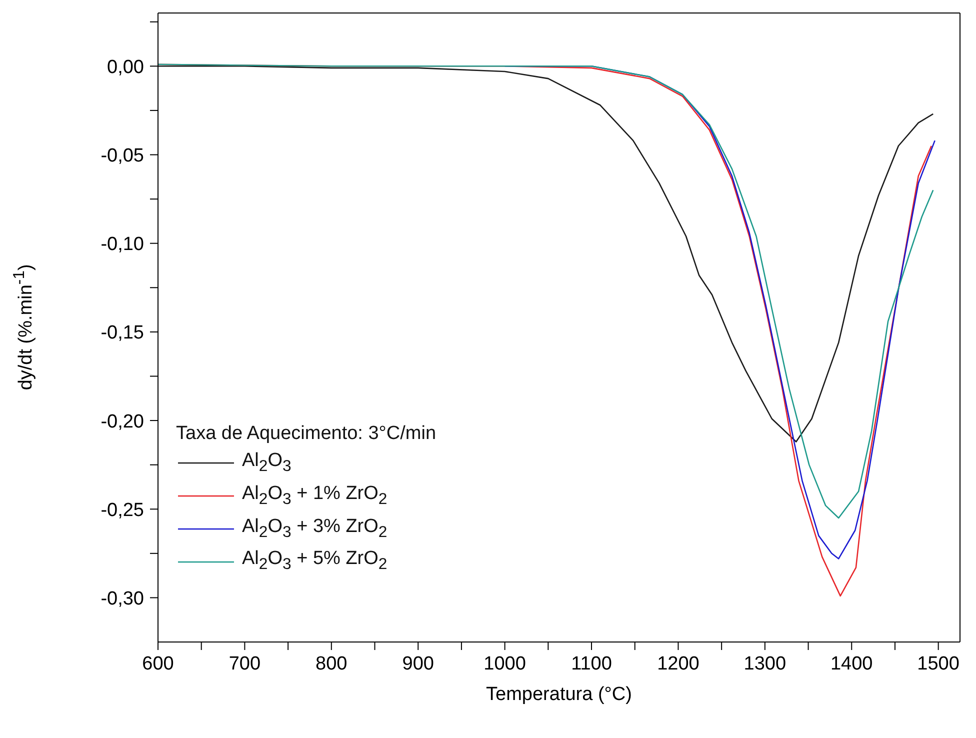 The image size is (976, 738). I want to click on y-tick-label: -0,15, so click(122, 333).